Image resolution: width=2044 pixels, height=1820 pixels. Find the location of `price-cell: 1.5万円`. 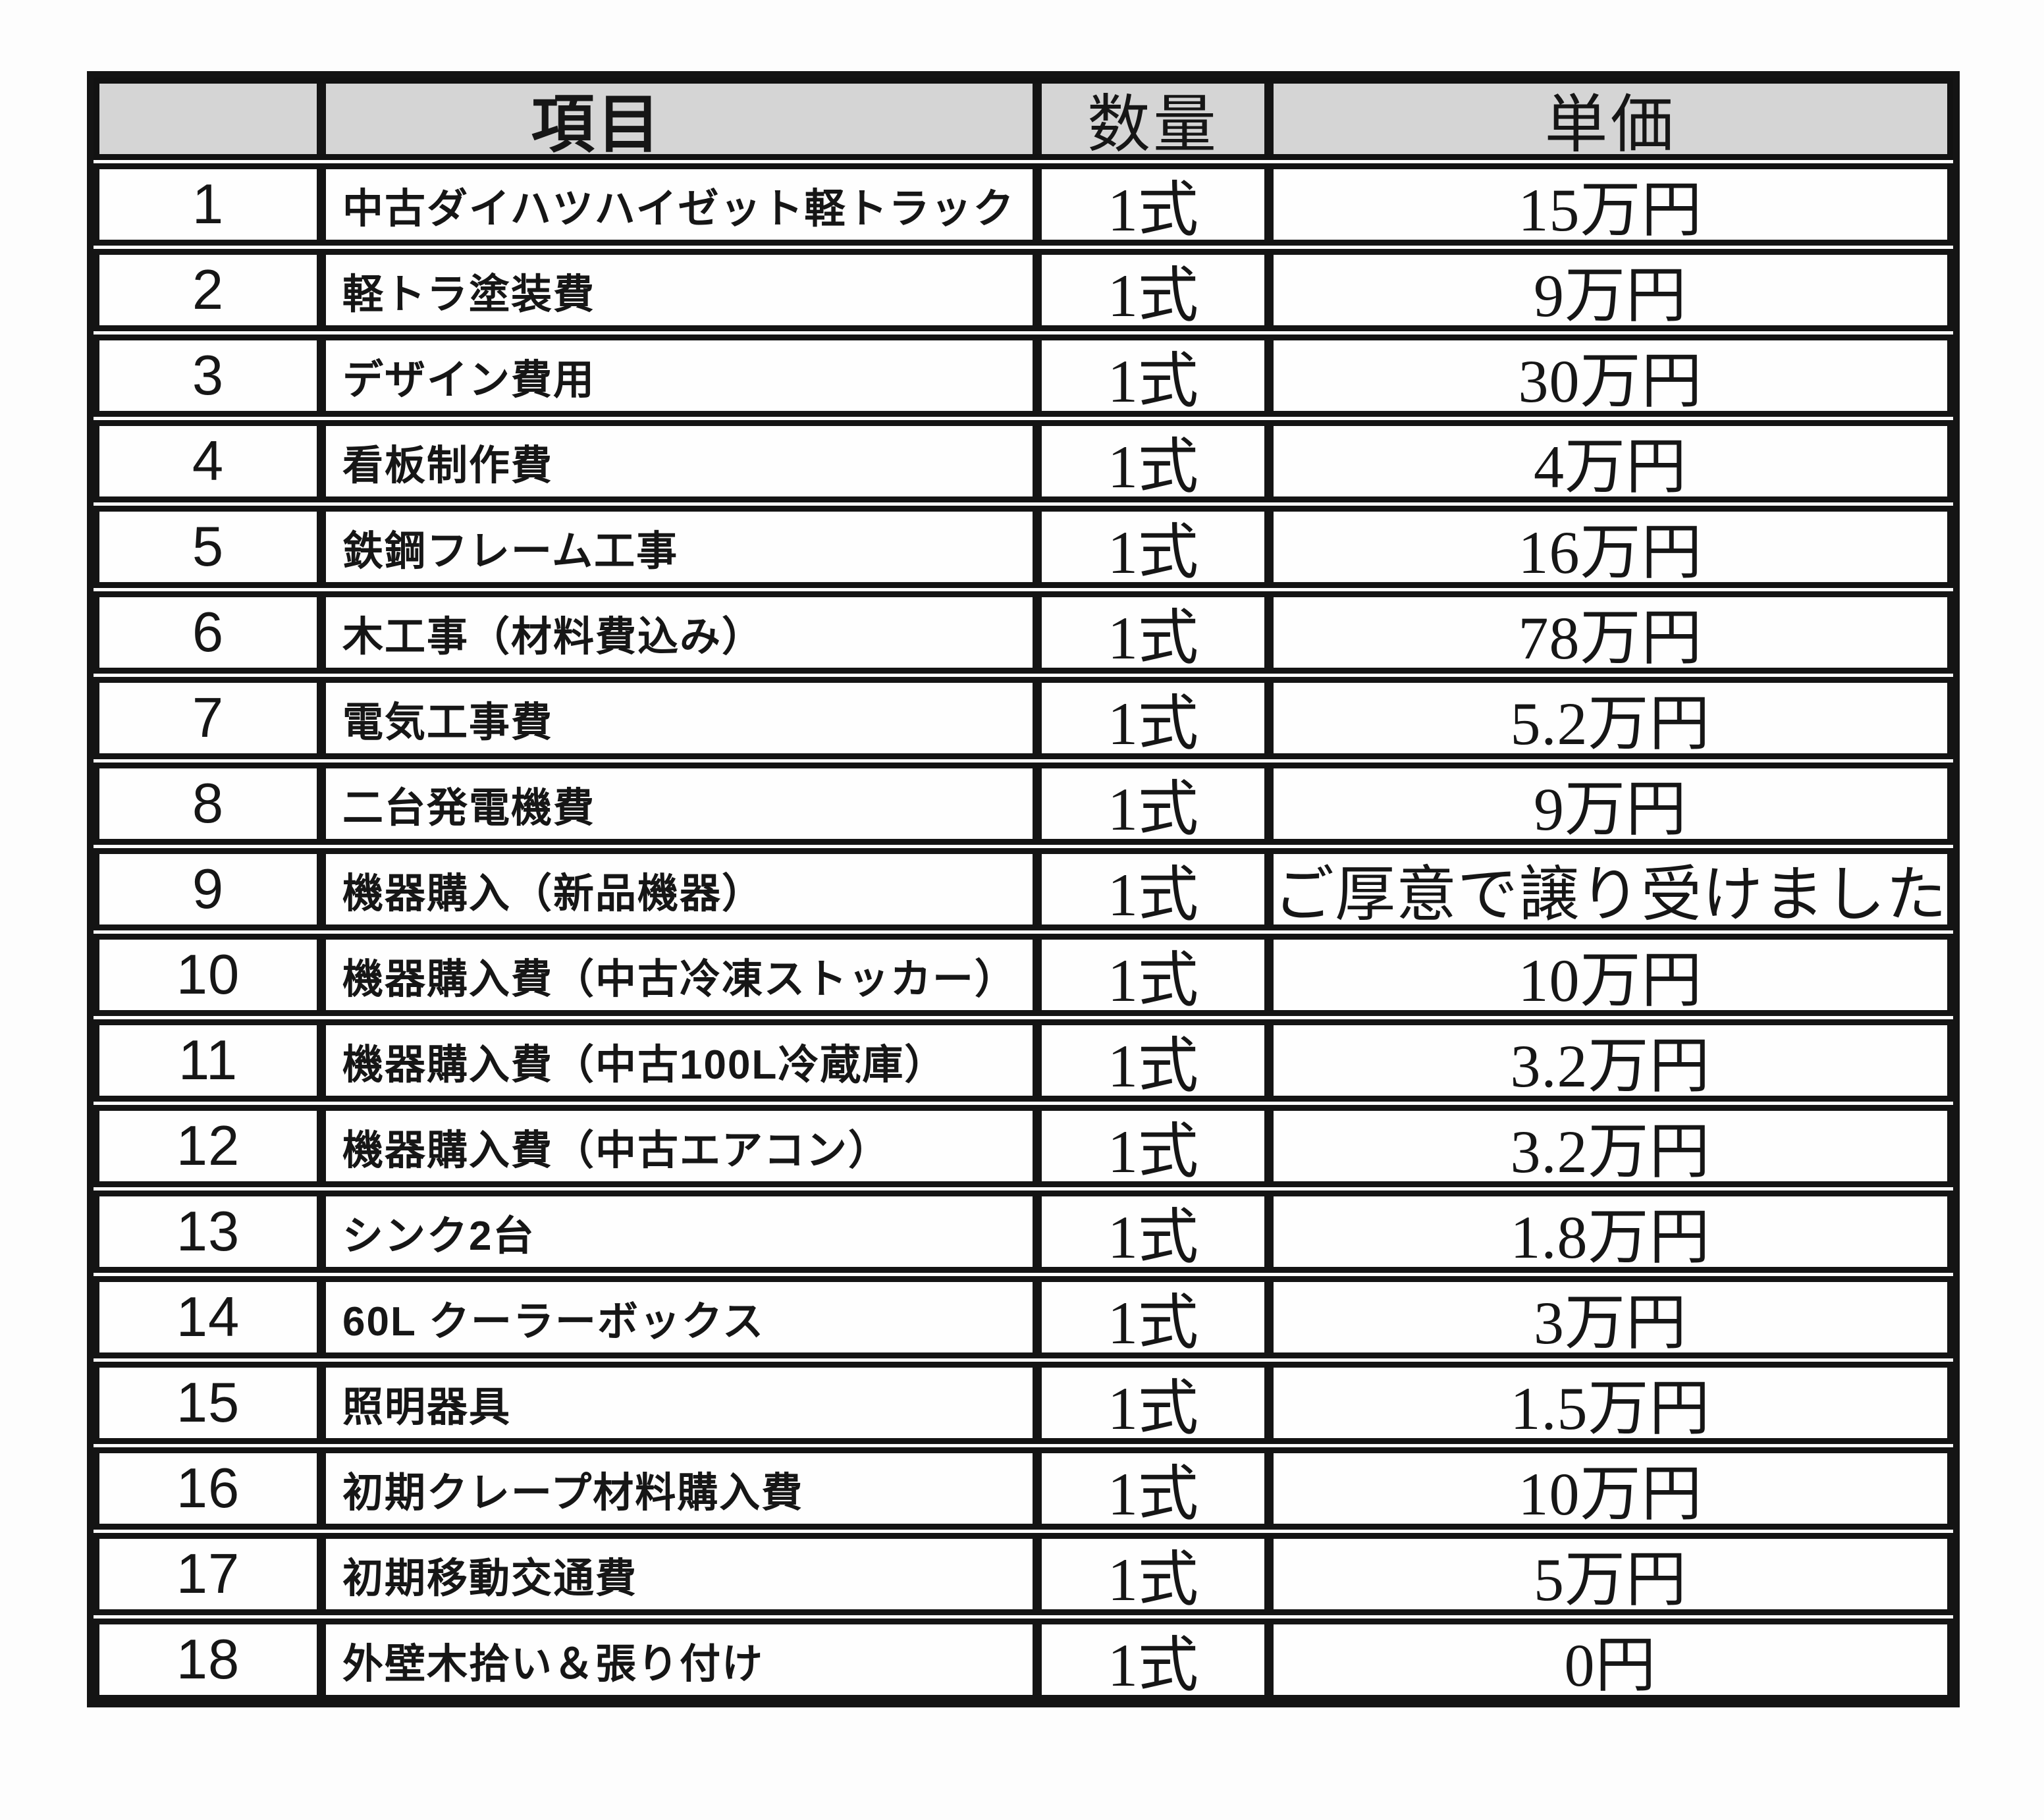

price-cell: 1.5万円 is located at coordinates (1610, 1405).